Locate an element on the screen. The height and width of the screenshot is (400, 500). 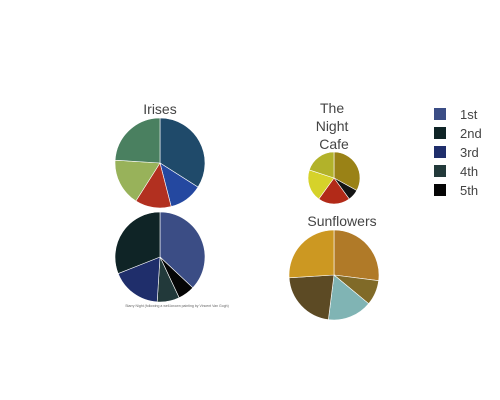
legend-swatch-5th is located at coordinates (440, 190).